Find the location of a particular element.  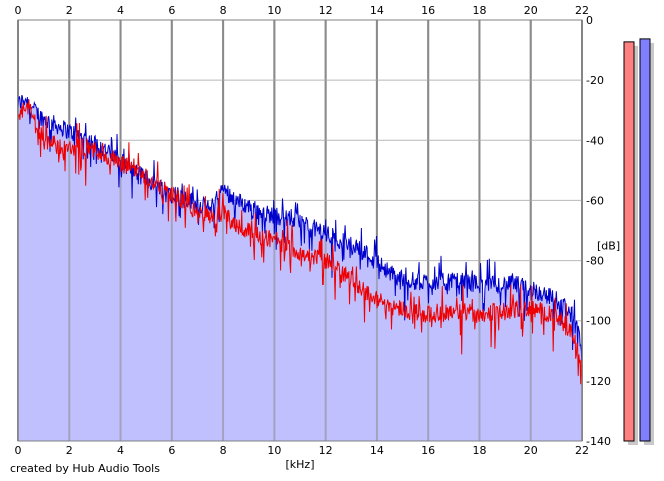

y-tick-labels: 0 -20 -40 -60 -80 -100 -120 -140 is located at coordinates (598, 231).